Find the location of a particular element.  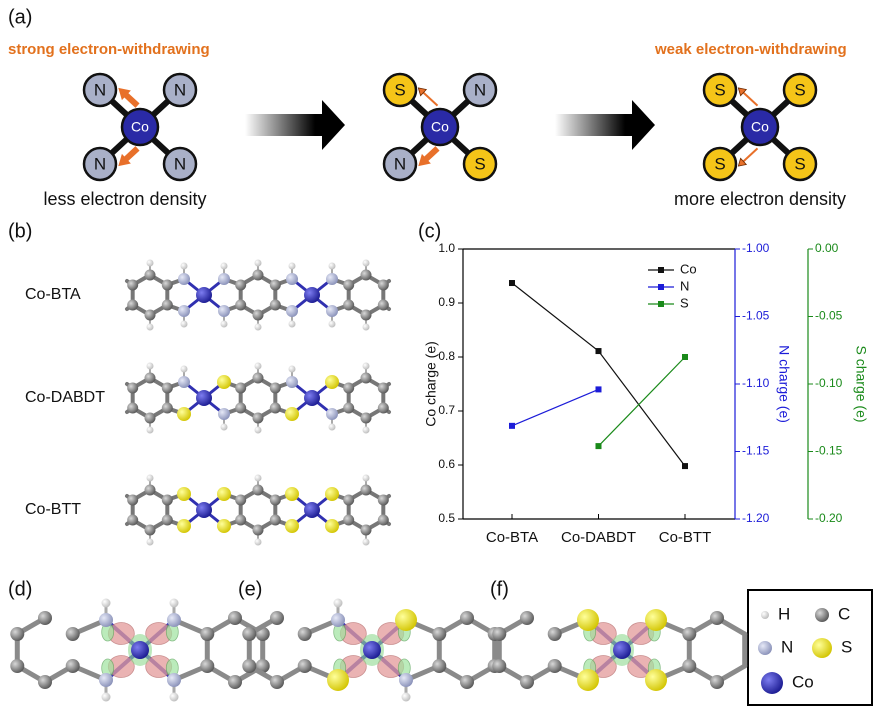

series-line is located at coordinates (642, 401).